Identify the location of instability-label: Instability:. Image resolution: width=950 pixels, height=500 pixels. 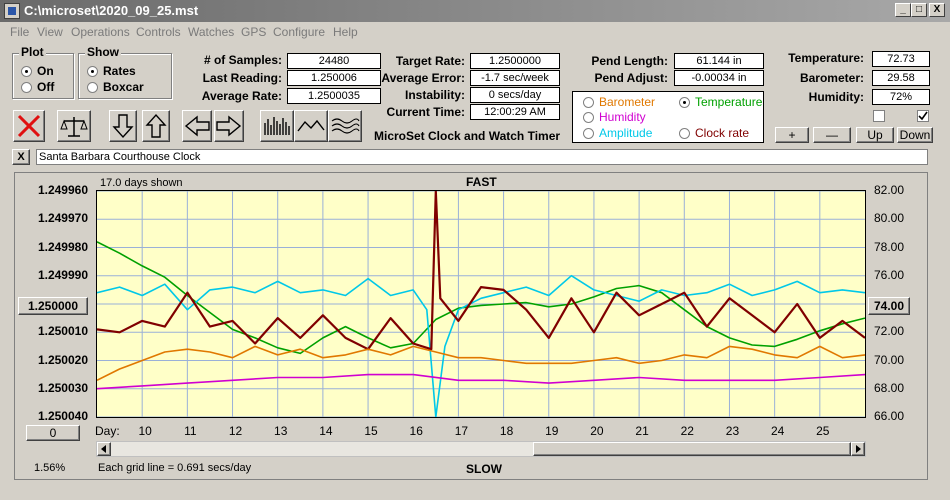
(434, 95).